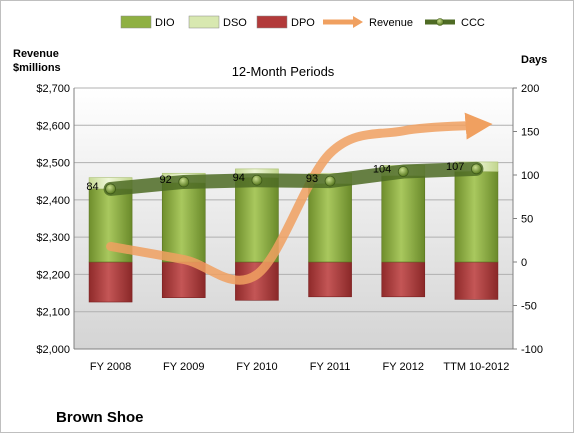 The width and height of the screenshot is (574, 437). I want to click on x-tick-label: FY 2010, so click(256, 367).